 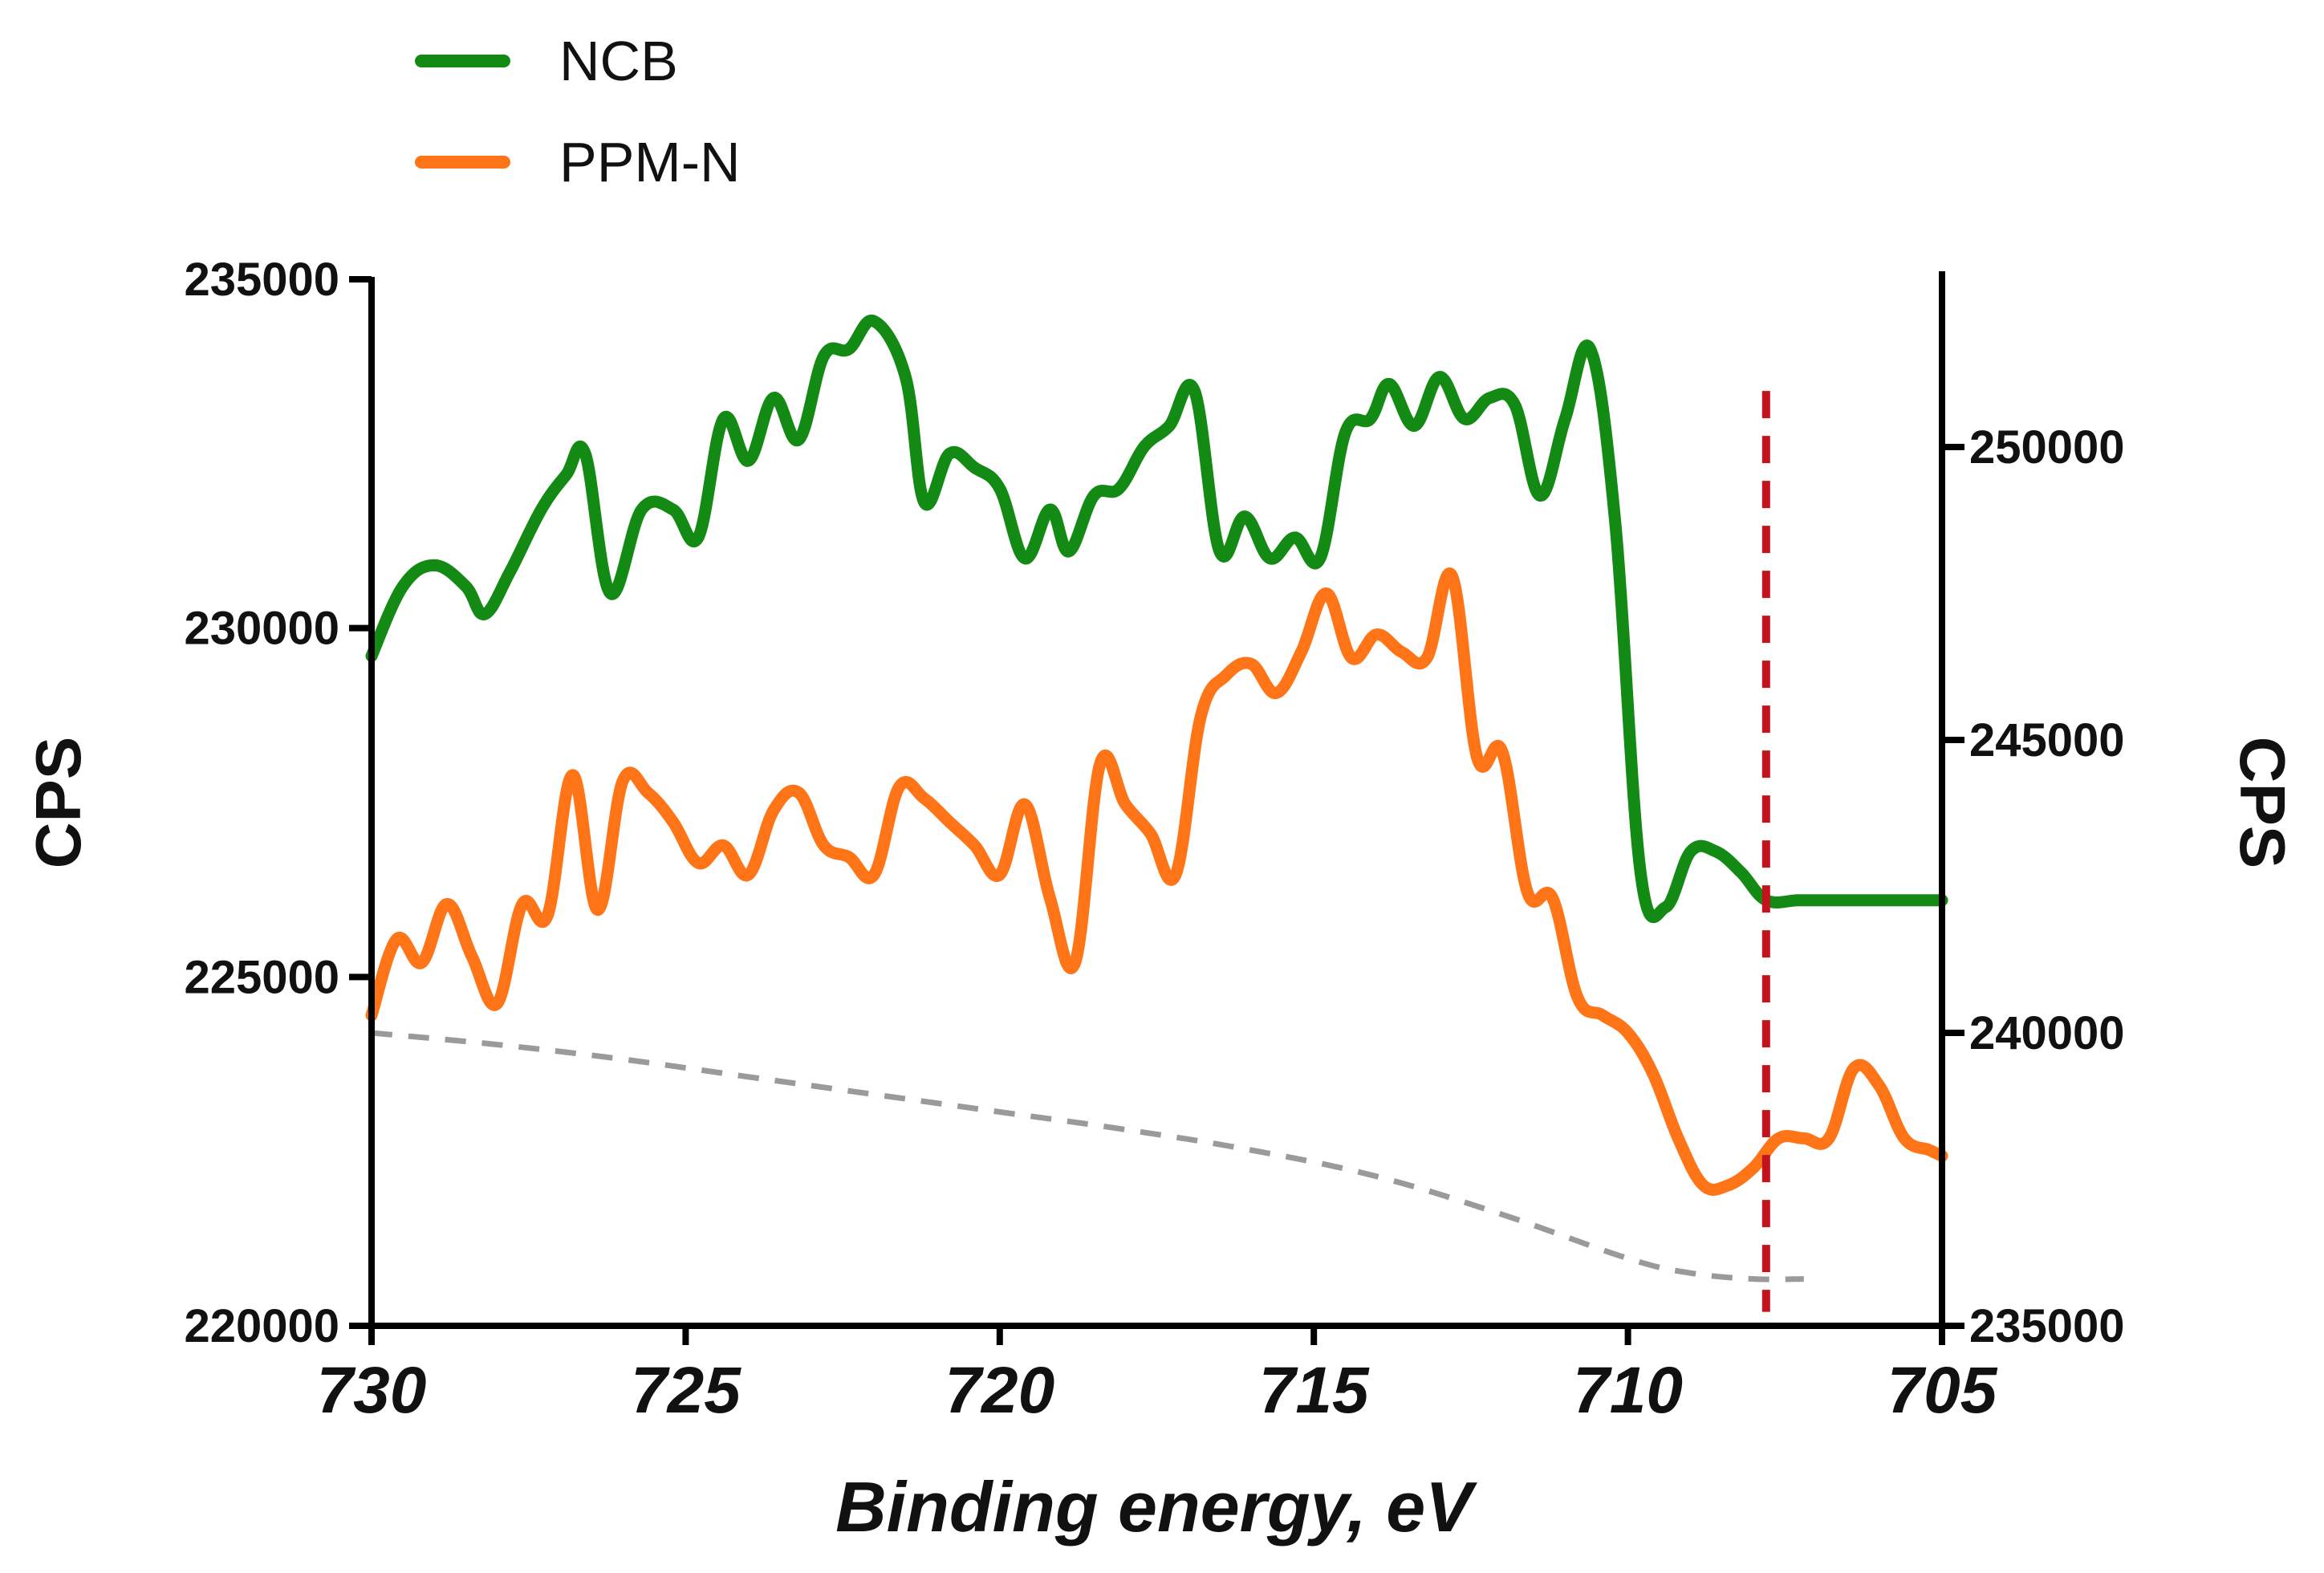 I want to click on left-axis-ticks: 220000 225000 230000 235000, so click(x=278, y=803).